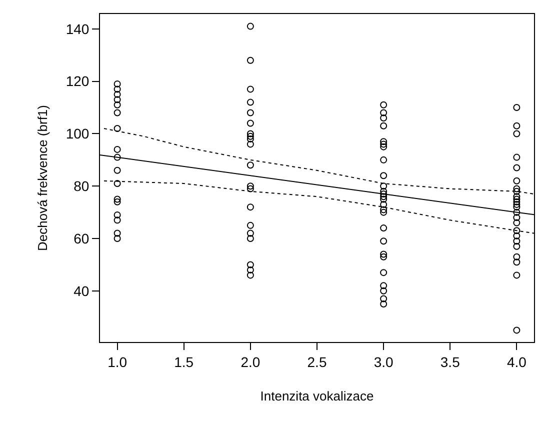 Image resolution: width=536 pixels, height=430 pixels. I want to click on x-tick-label: 1.5, so click(184, 362).